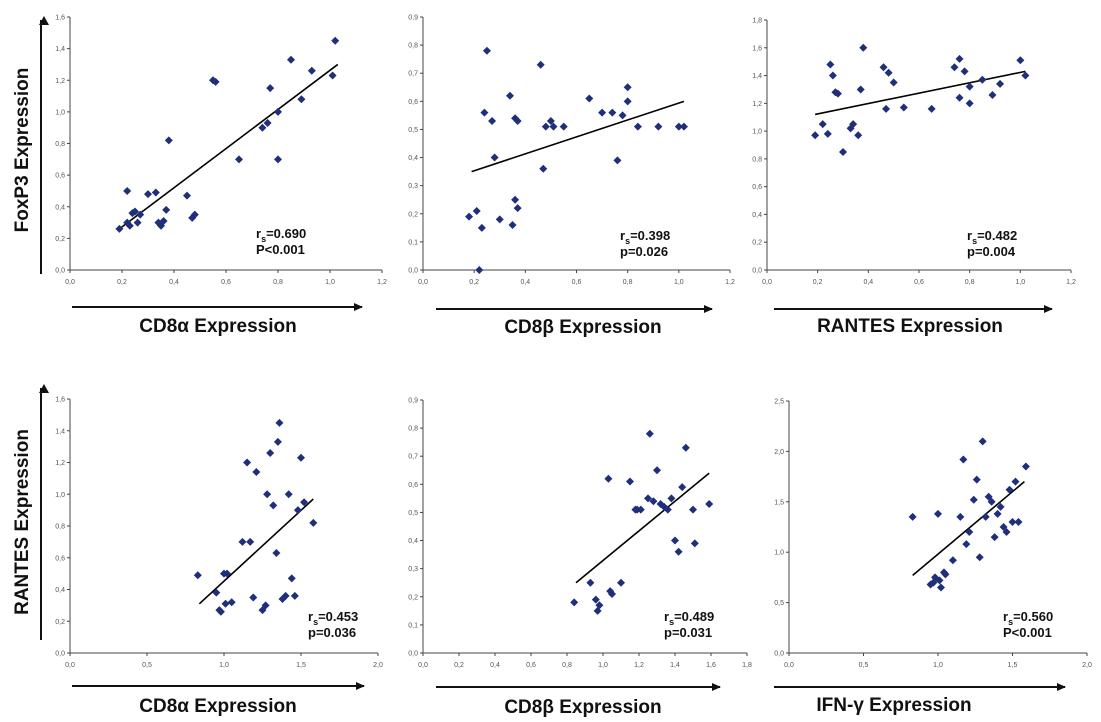 The image size is (1101, 722). I want to click on x-tick-label: 0,2, so click(474, 282).